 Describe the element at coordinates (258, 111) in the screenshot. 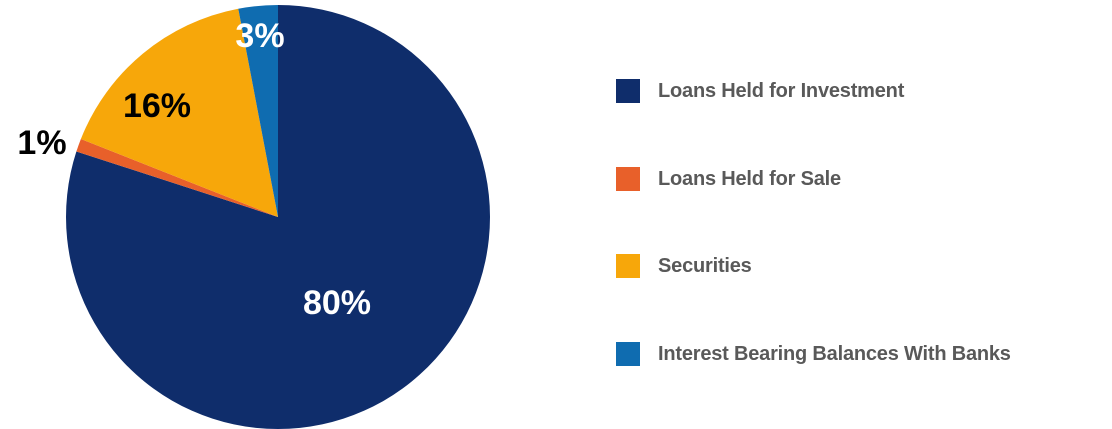

I see `pie-slice-interest-bearing-balances-with-banks` at that location.